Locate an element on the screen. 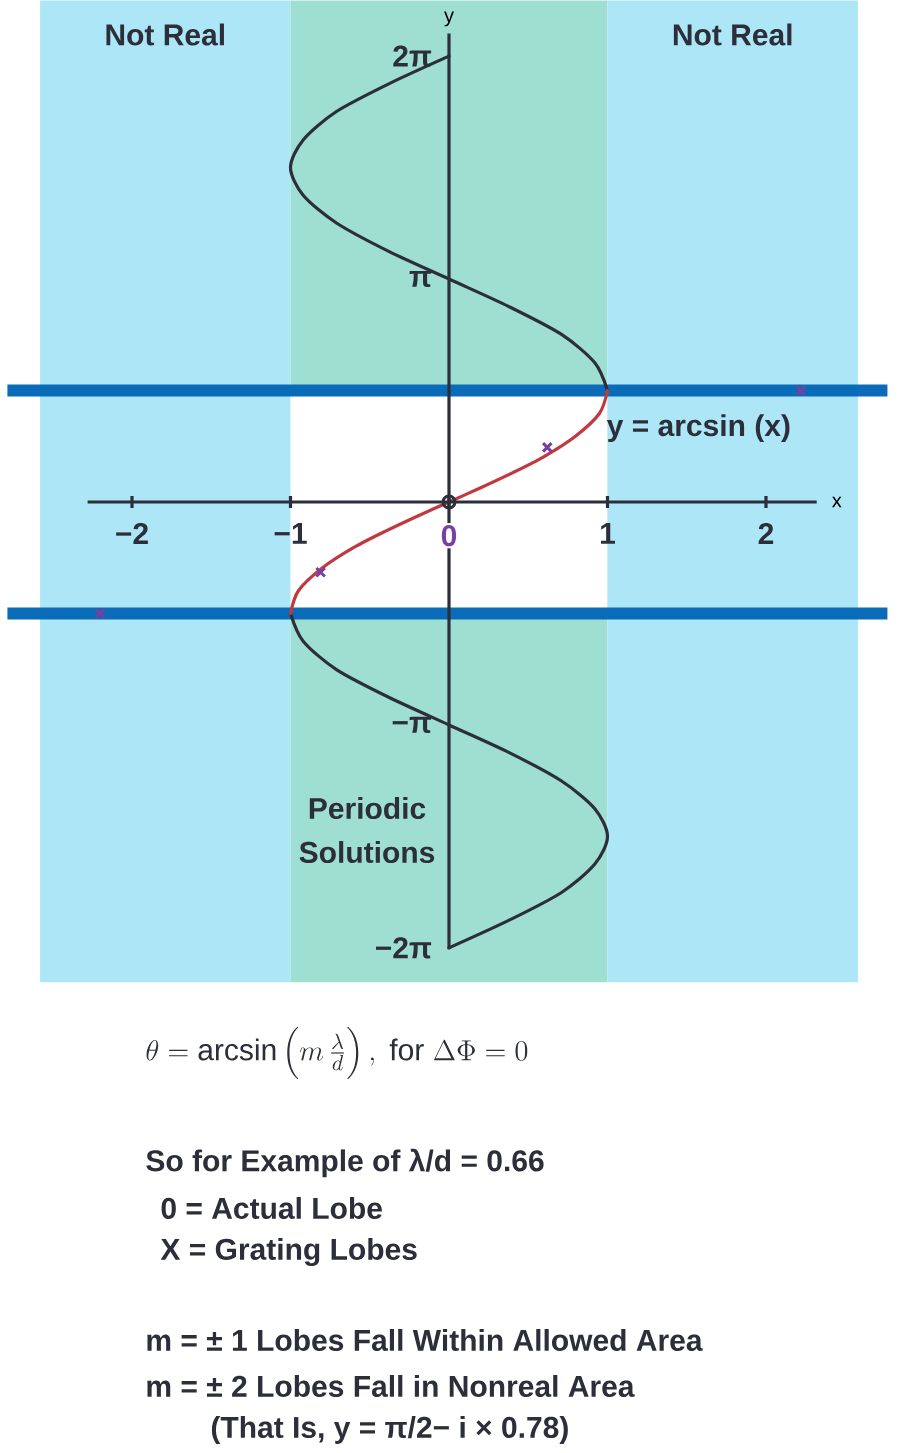 This screenshot has width=900, height=1453. text: $\theta = \arcsin\left(m\,\frac{\lambda}{d}\right),\ \mathrm{for}\ \Delta\Phi = 0$ is located at coordinates (337, 1053).